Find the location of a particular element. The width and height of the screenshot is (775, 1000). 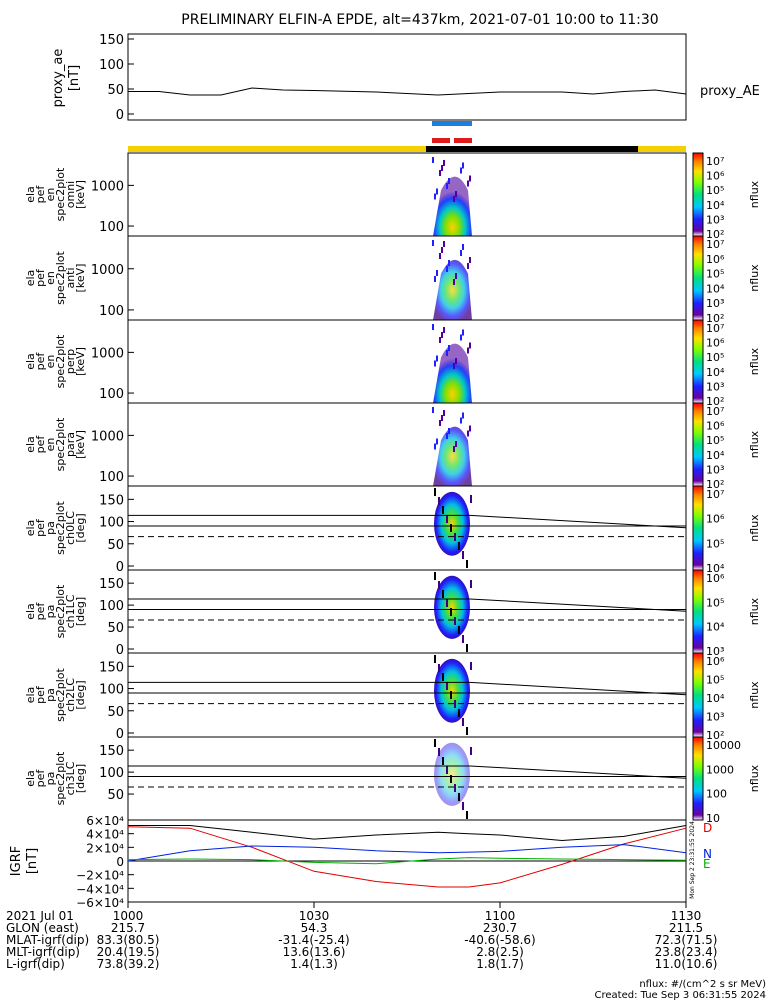

proxy-ae-panel: 150 100 50 0 proxy_ae [nT] proxy_AE is located at coordinates (405, 78).